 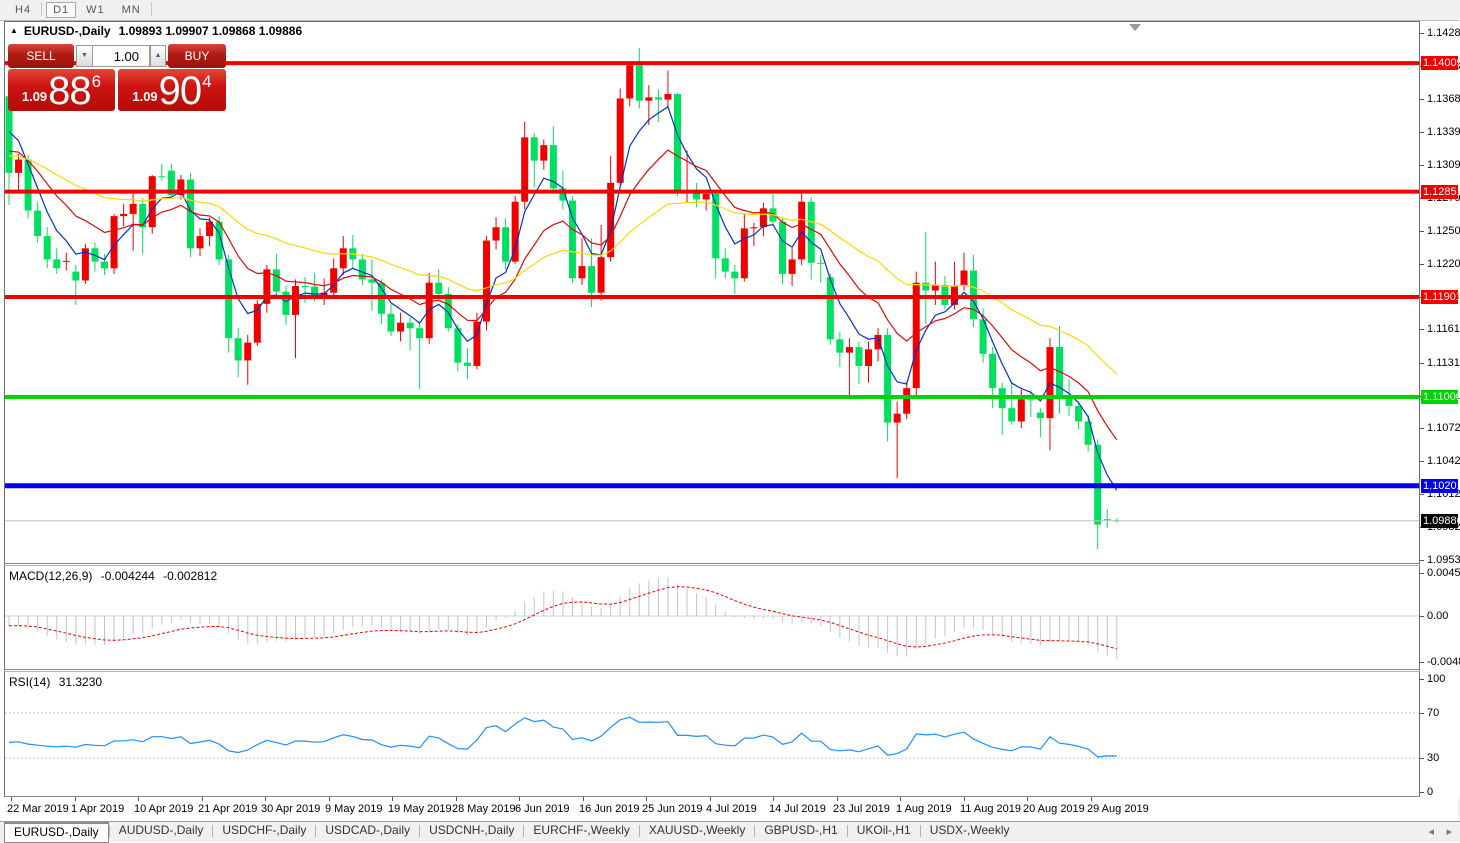 What do you see at coordinates (801, 830) in the screenshot?
I see `chart-tab-gbpusd-h1: GBPUSD-,H1` at bounding box center [801, 830].